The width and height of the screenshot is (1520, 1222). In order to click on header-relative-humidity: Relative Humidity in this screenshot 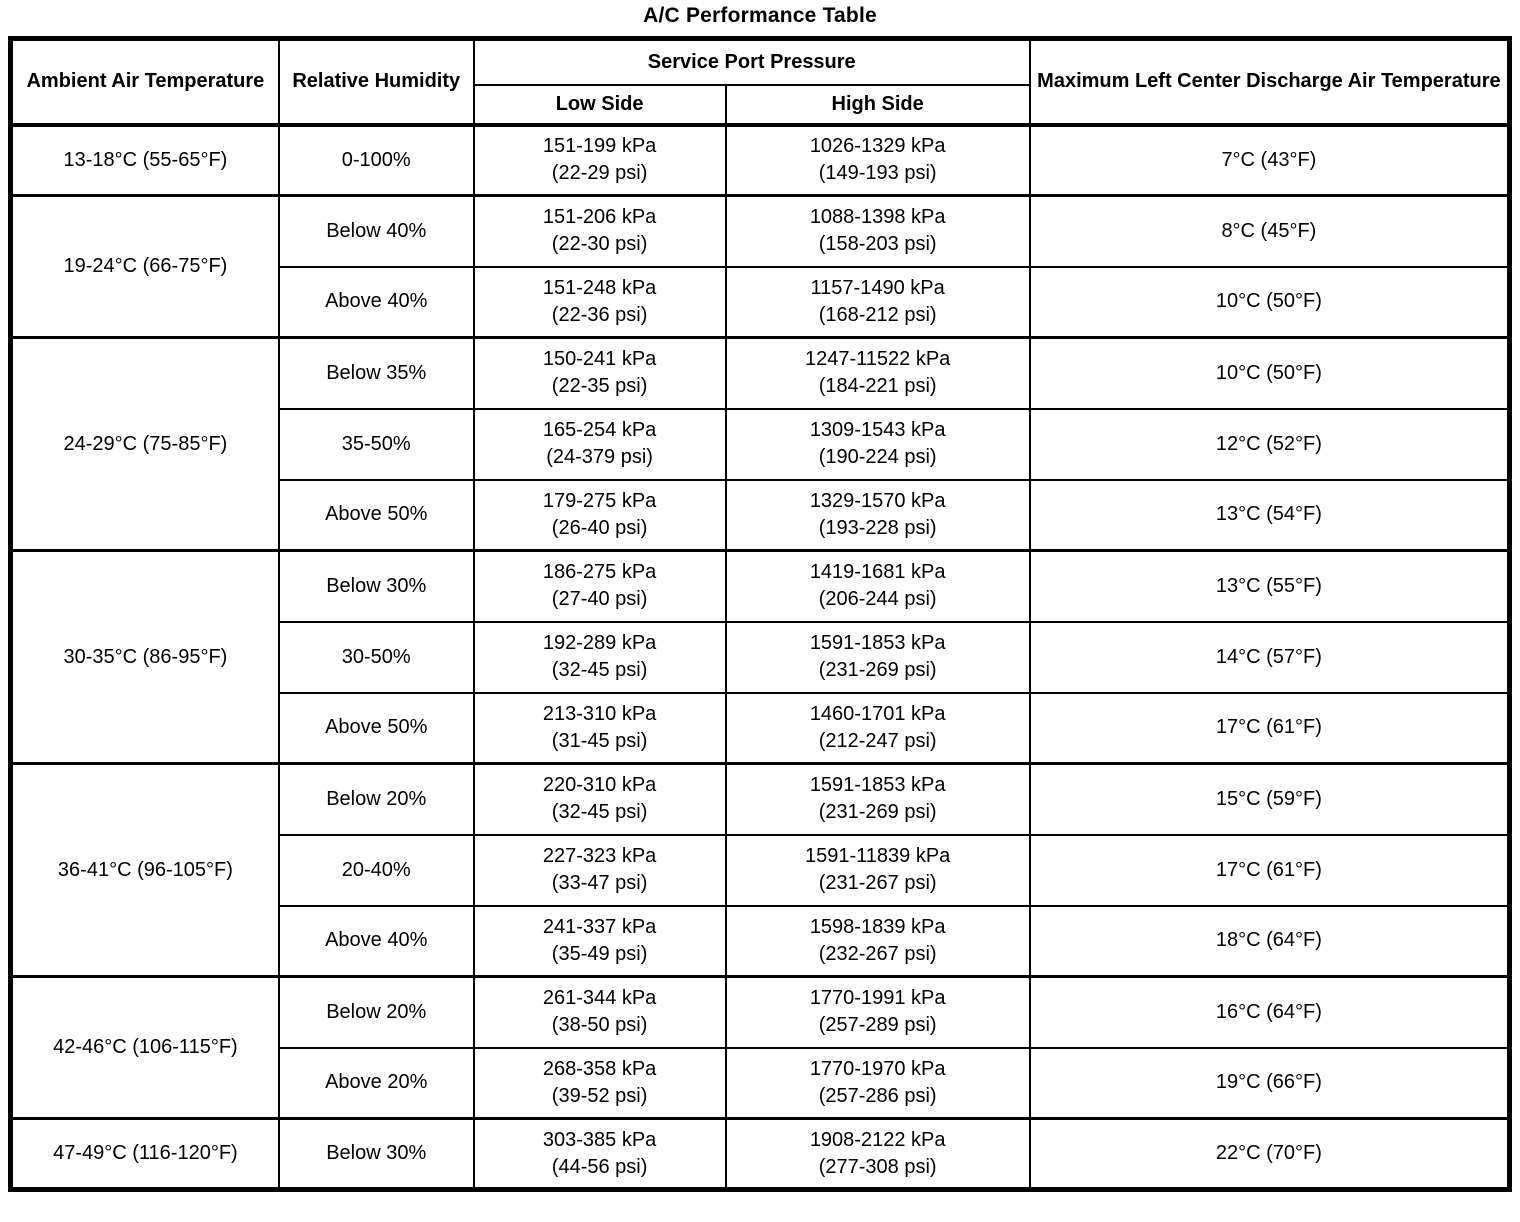, I will do `click(376, 82)`.